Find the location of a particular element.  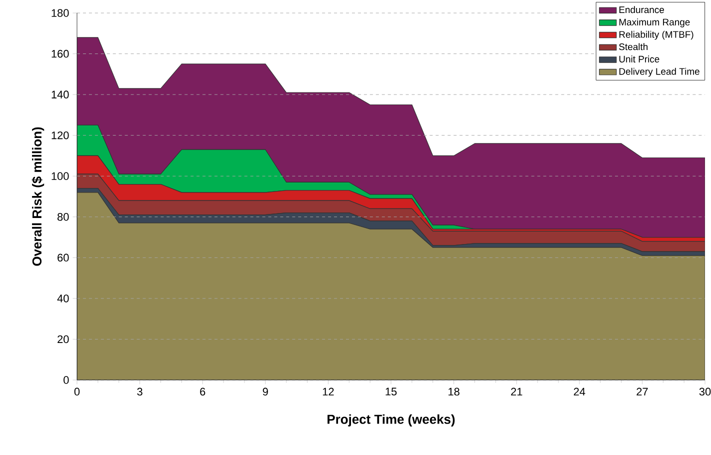

x-tick-label: 30 is located at coordinates (705, 392).